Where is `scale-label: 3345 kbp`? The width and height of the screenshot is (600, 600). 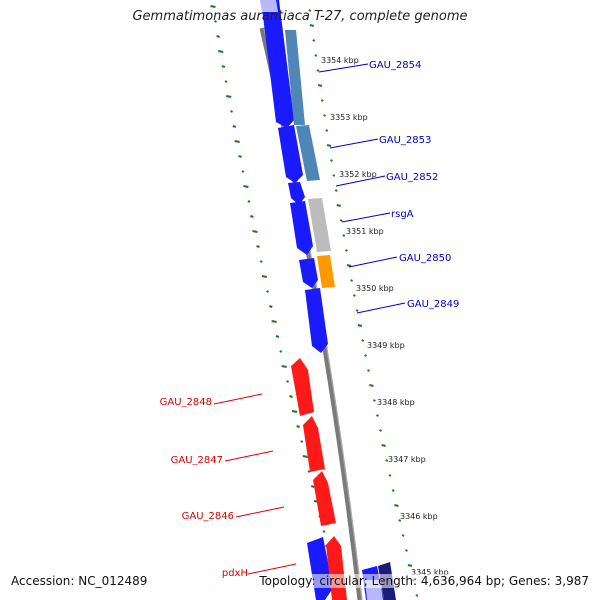 scale-label: 3345 kbp is located at coordinates (430, 572).